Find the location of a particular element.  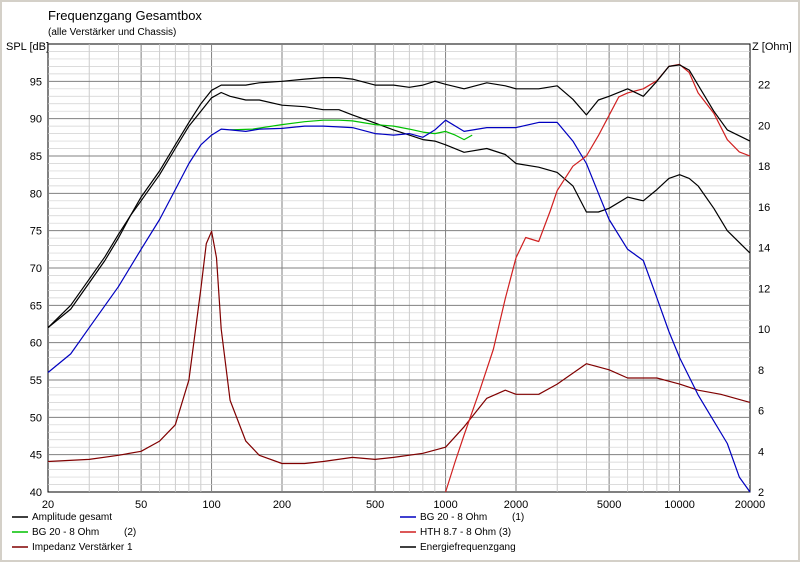

y-right-tick-label: 16 is located at coordinates (764, 208).